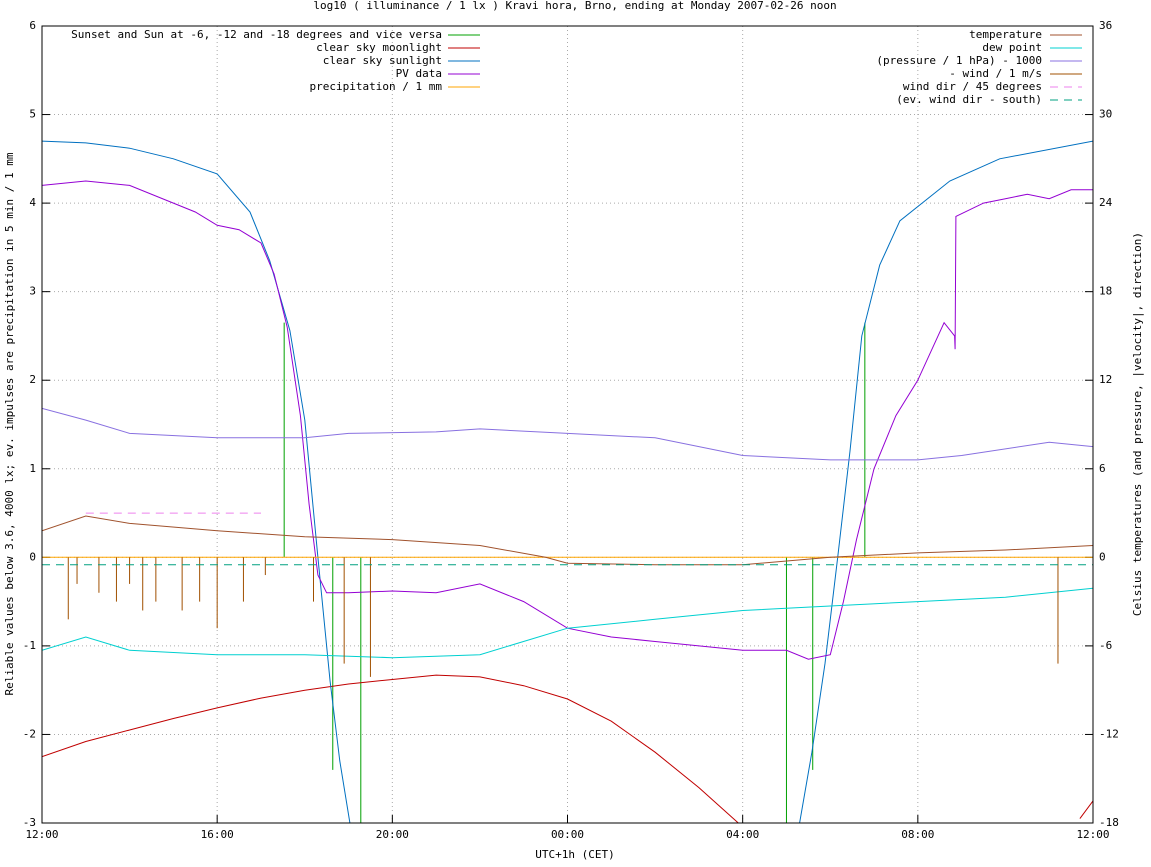  What do you see at coordinates (32, 379) in the screenshot?
I see `y-tick-label: 2` at bounding box center [32, 379].